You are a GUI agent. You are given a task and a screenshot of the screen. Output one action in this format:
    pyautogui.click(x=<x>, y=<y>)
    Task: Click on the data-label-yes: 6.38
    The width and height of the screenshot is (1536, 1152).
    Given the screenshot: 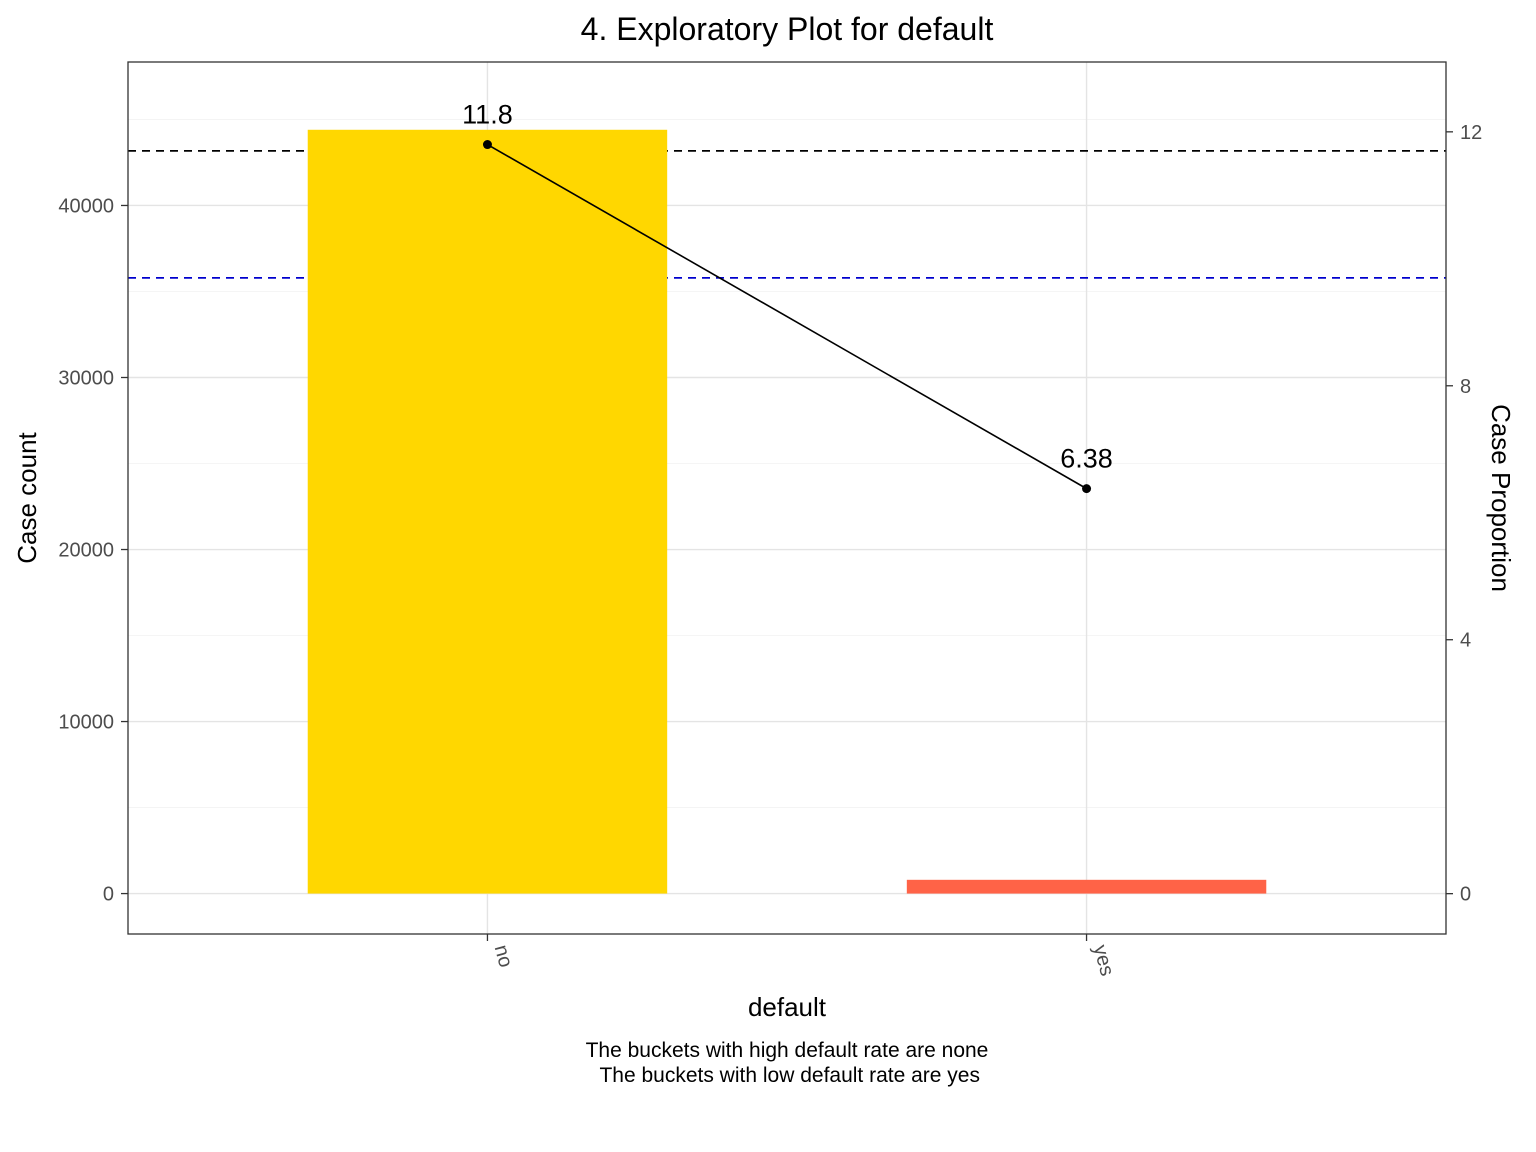 What is the action you would take?
    pyautogui.click(x=1086, y=459)
    